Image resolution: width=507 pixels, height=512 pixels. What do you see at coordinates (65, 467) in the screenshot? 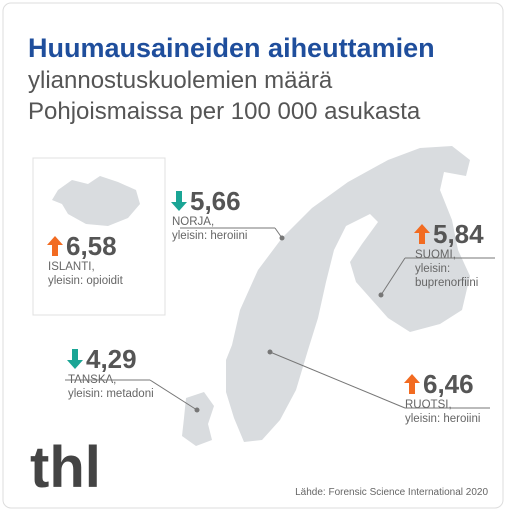
I see `logo: thl` at bounding box center [65, 467].